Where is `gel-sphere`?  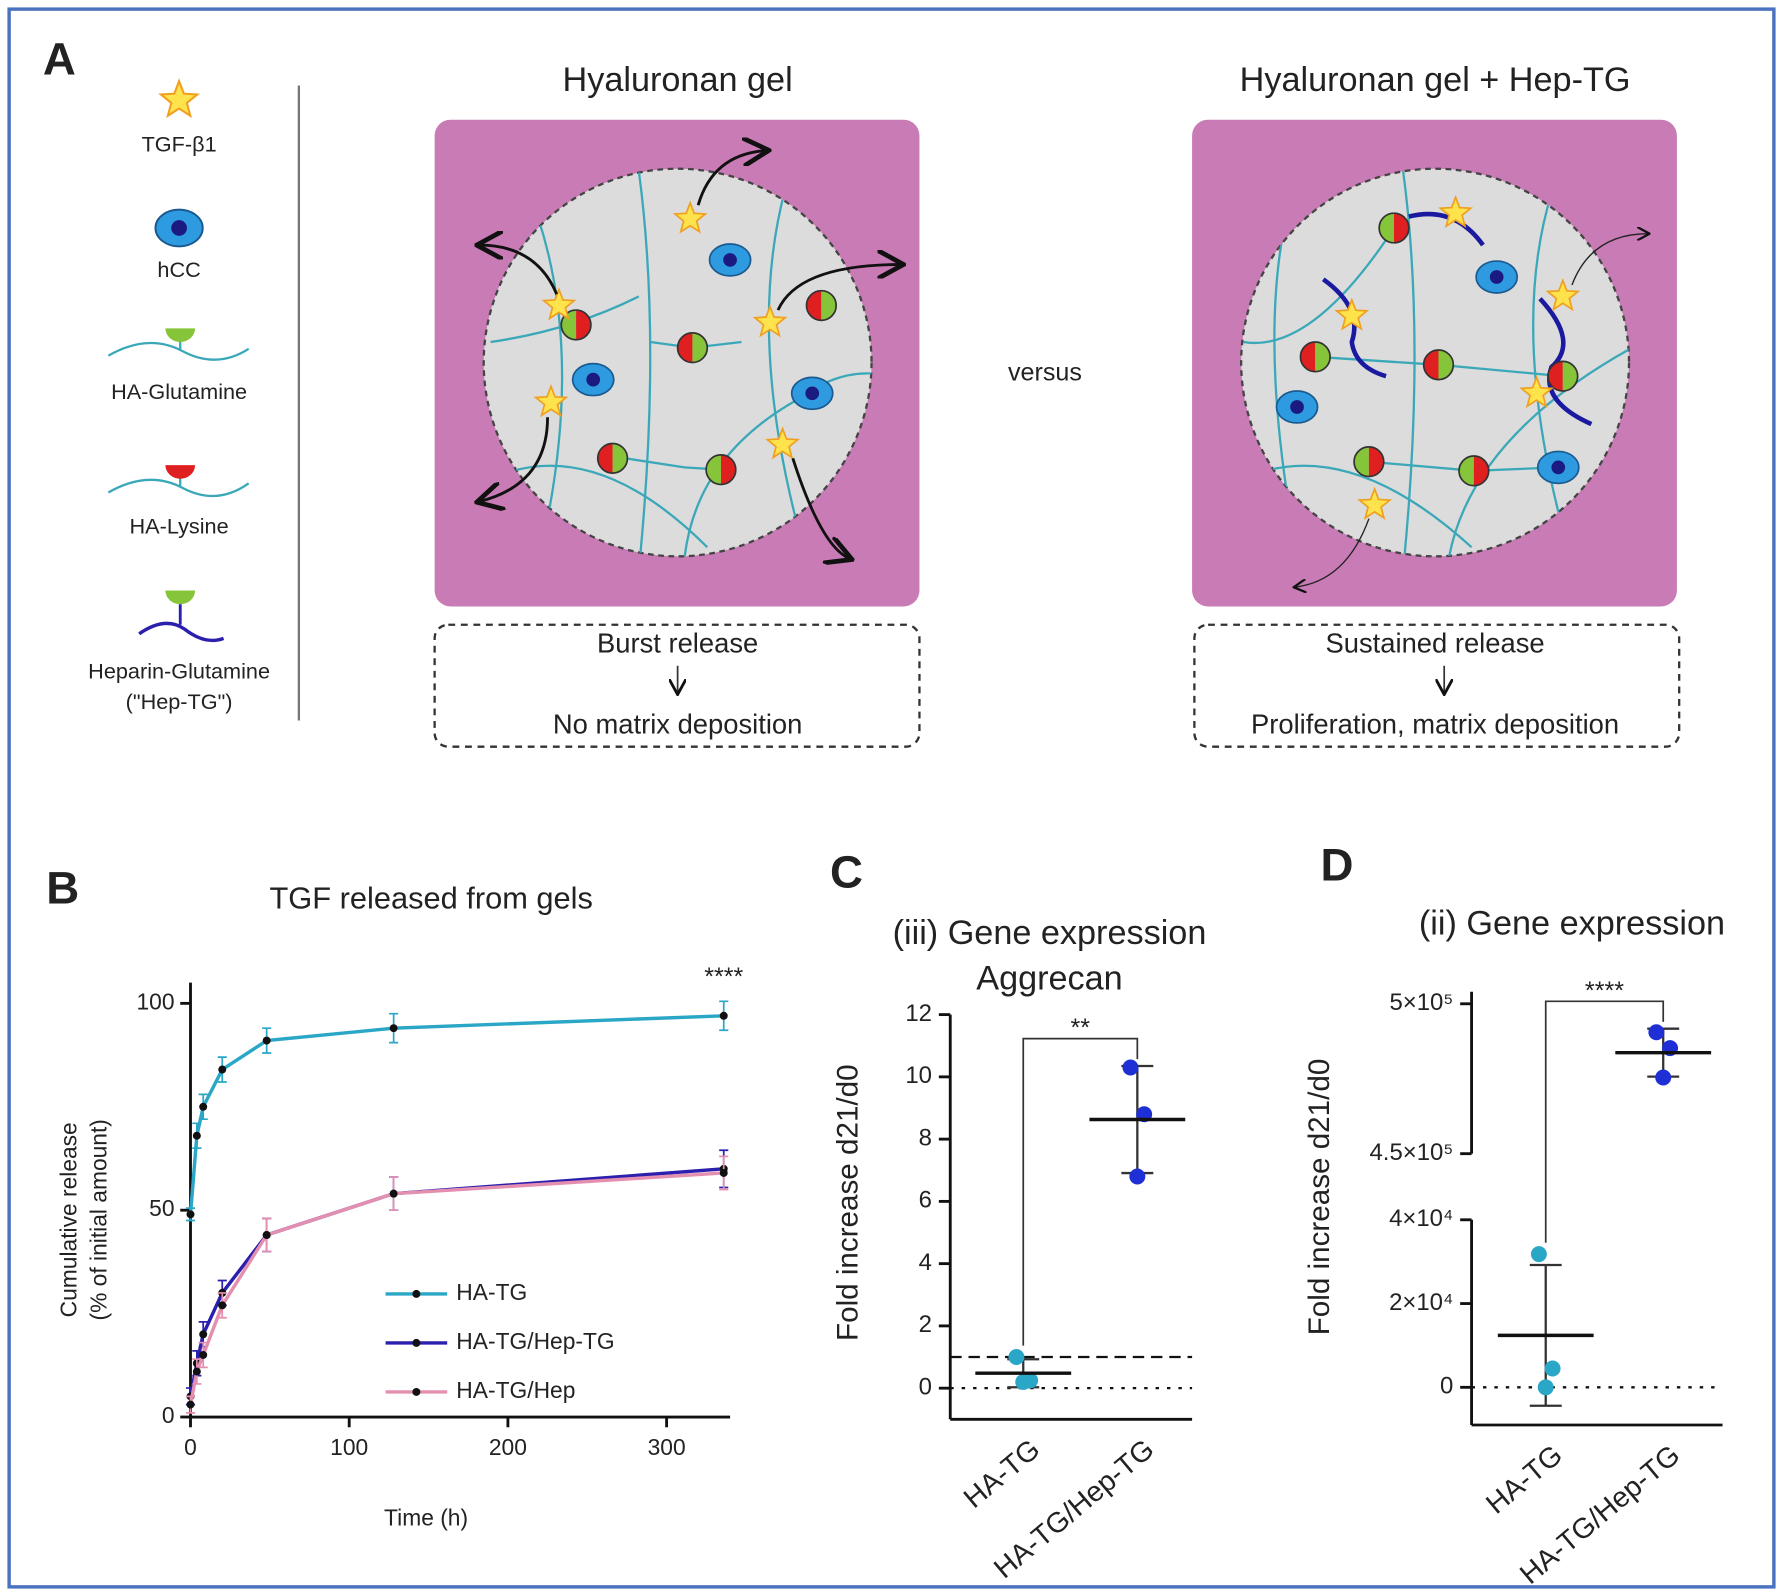 gel-sphere is located at coordinates (677, 362).